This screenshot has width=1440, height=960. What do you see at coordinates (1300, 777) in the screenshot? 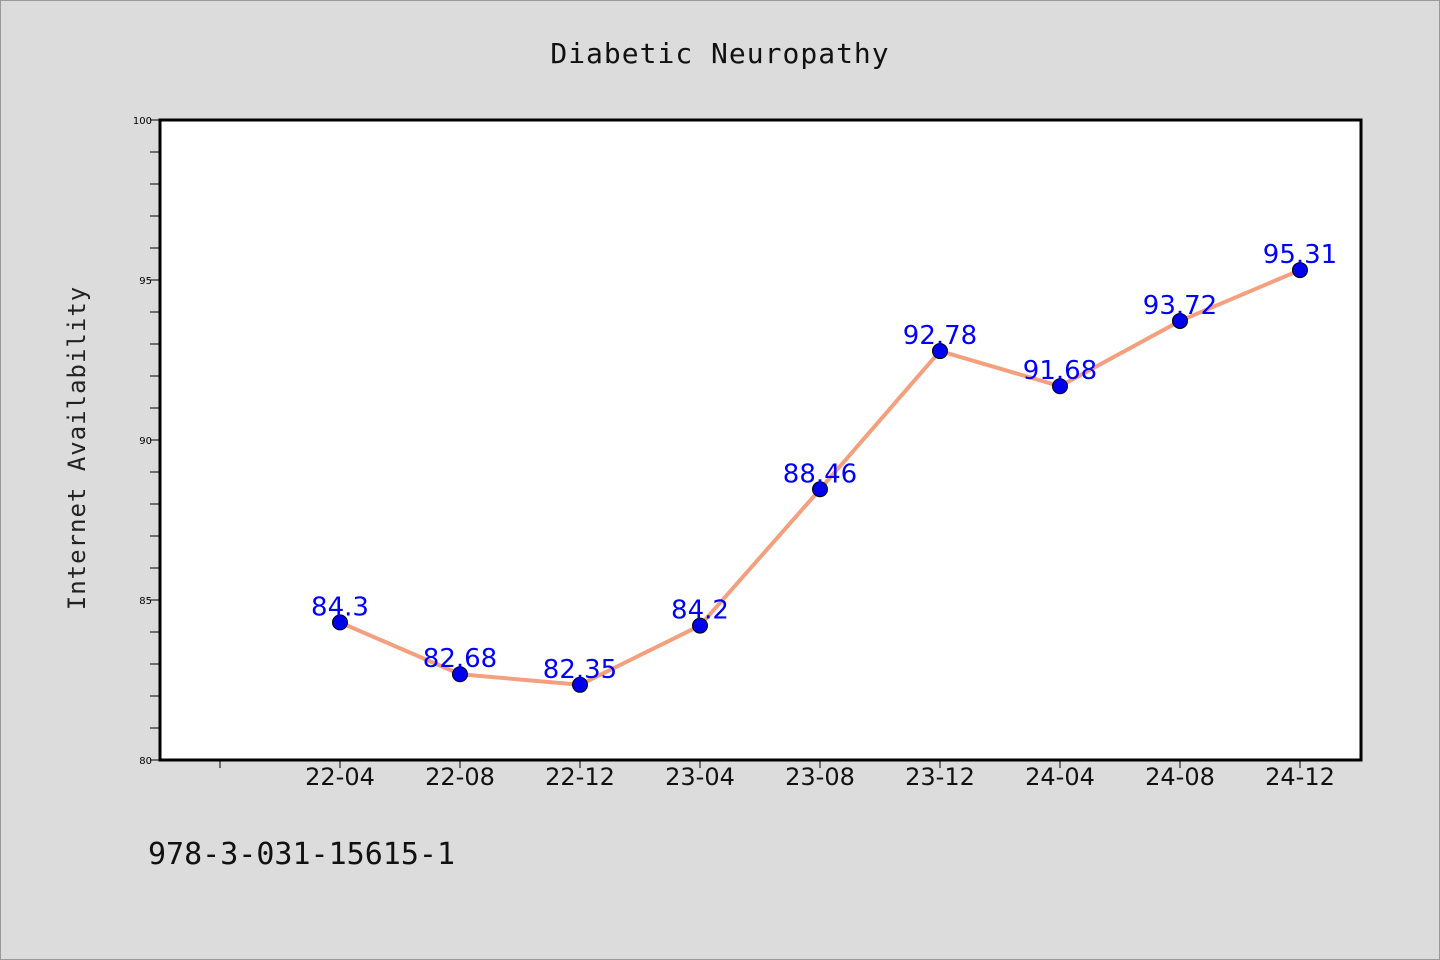
I see `x-tick-label: 24-12` at bounding box center [1300, 777].